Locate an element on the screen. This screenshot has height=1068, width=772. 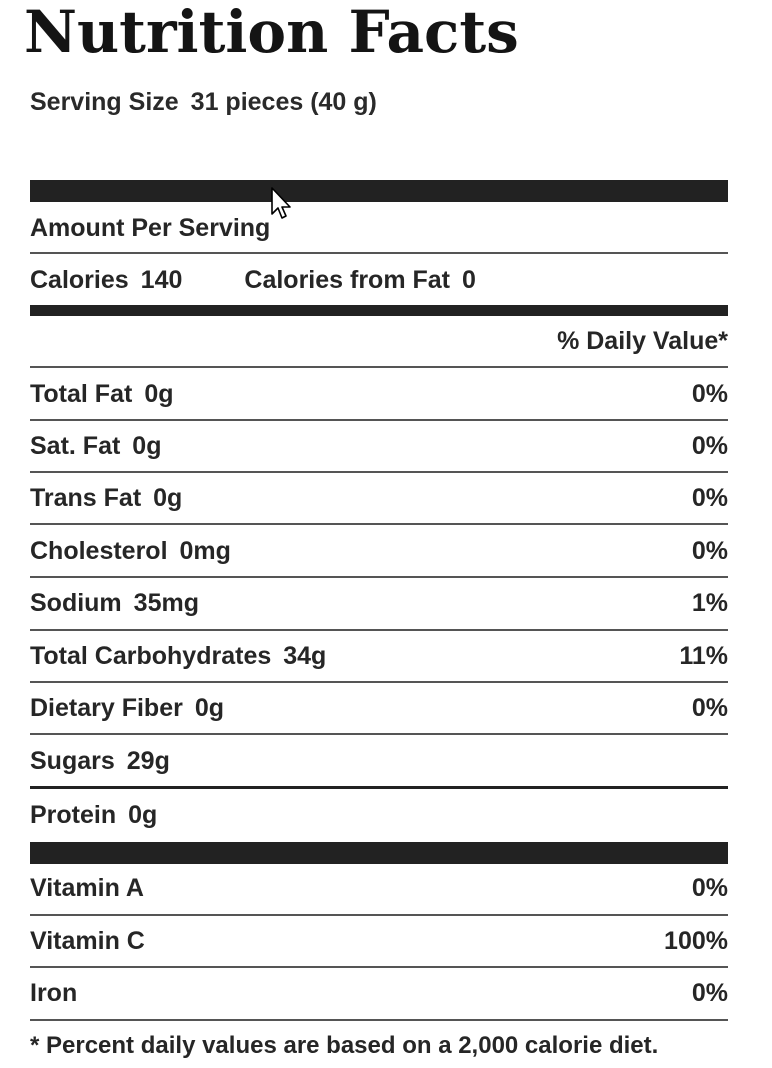
nutrient-row: Sat. Fat 0g 0% is located at coordinates (379, 446).